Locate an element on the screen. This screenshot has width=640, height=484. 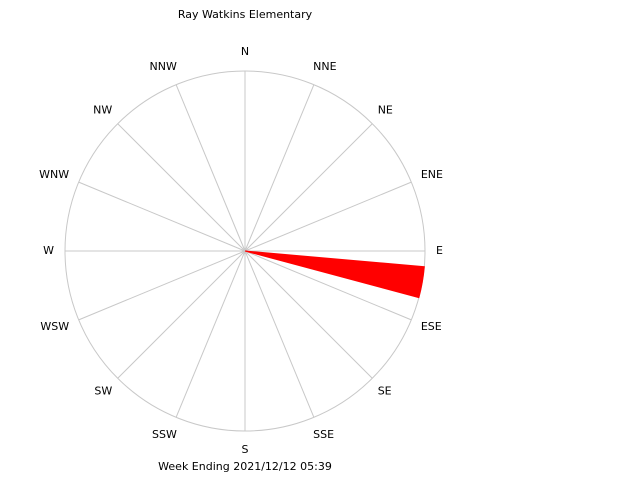
direction-label: S is located at coordinates (245, 449).